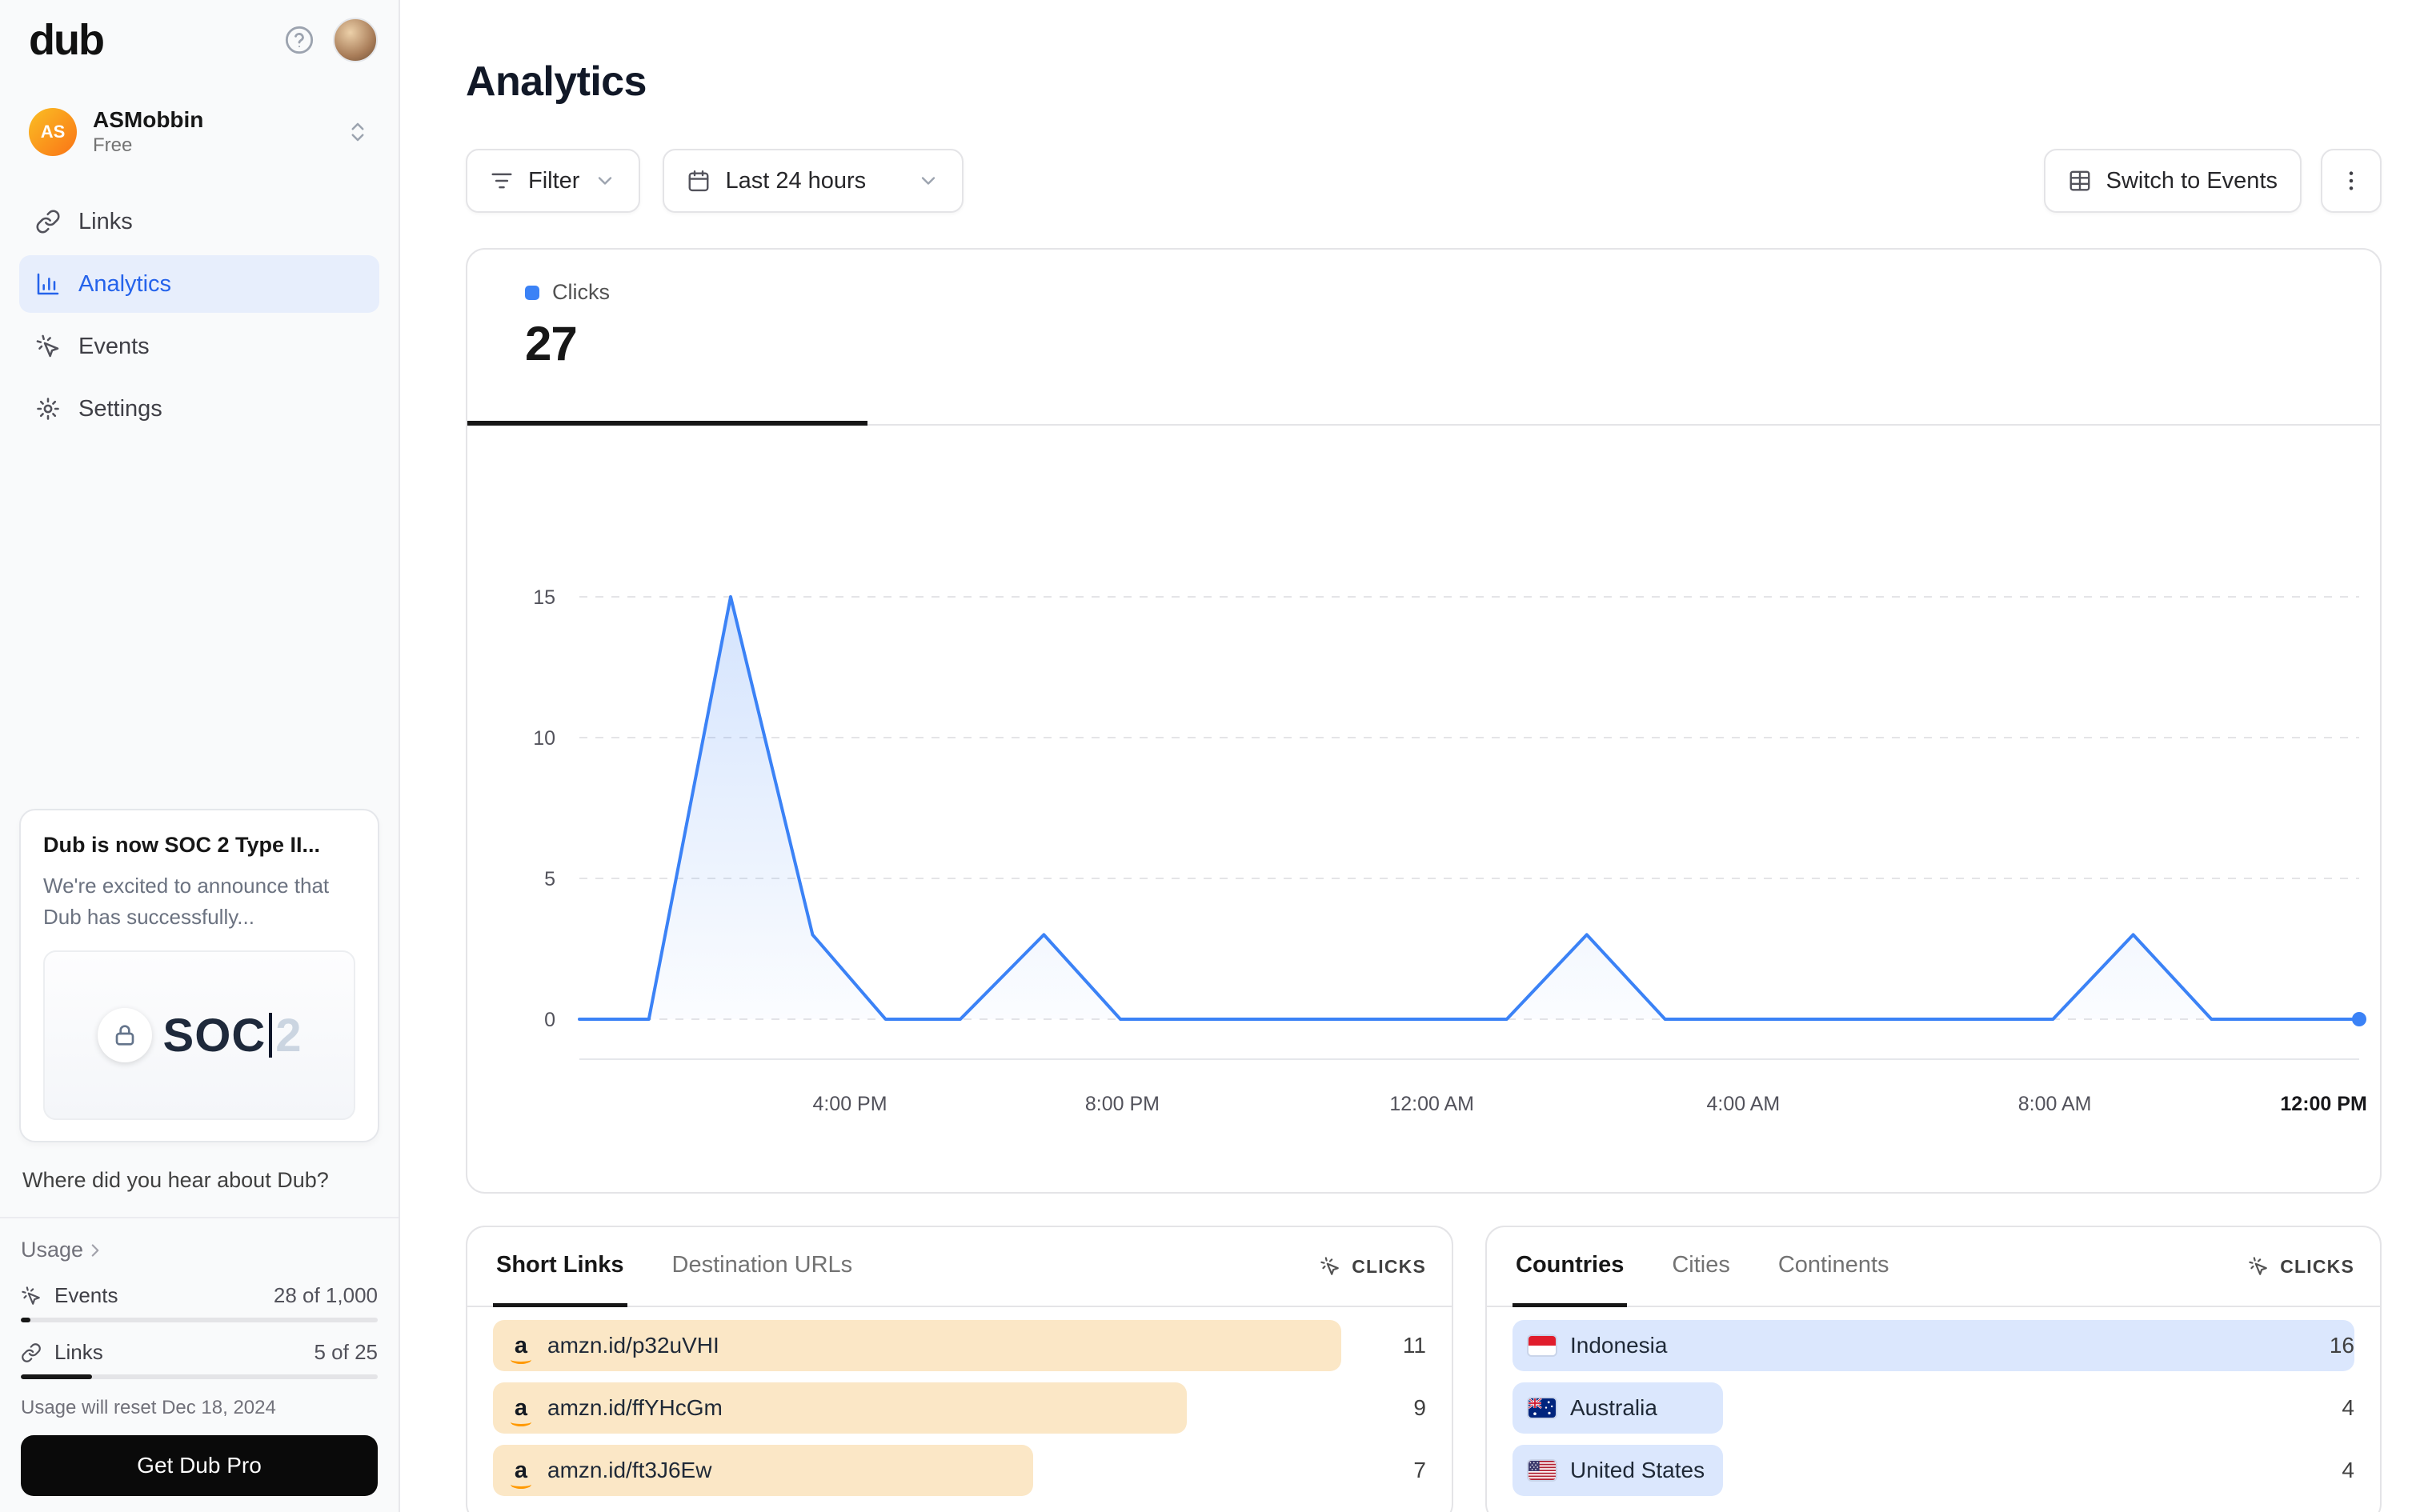 This screenshot has width=2420, height=1512. Describe the element at coordinates (48, 284) in the screenshot. I see `bar-chart-icon` at that location.